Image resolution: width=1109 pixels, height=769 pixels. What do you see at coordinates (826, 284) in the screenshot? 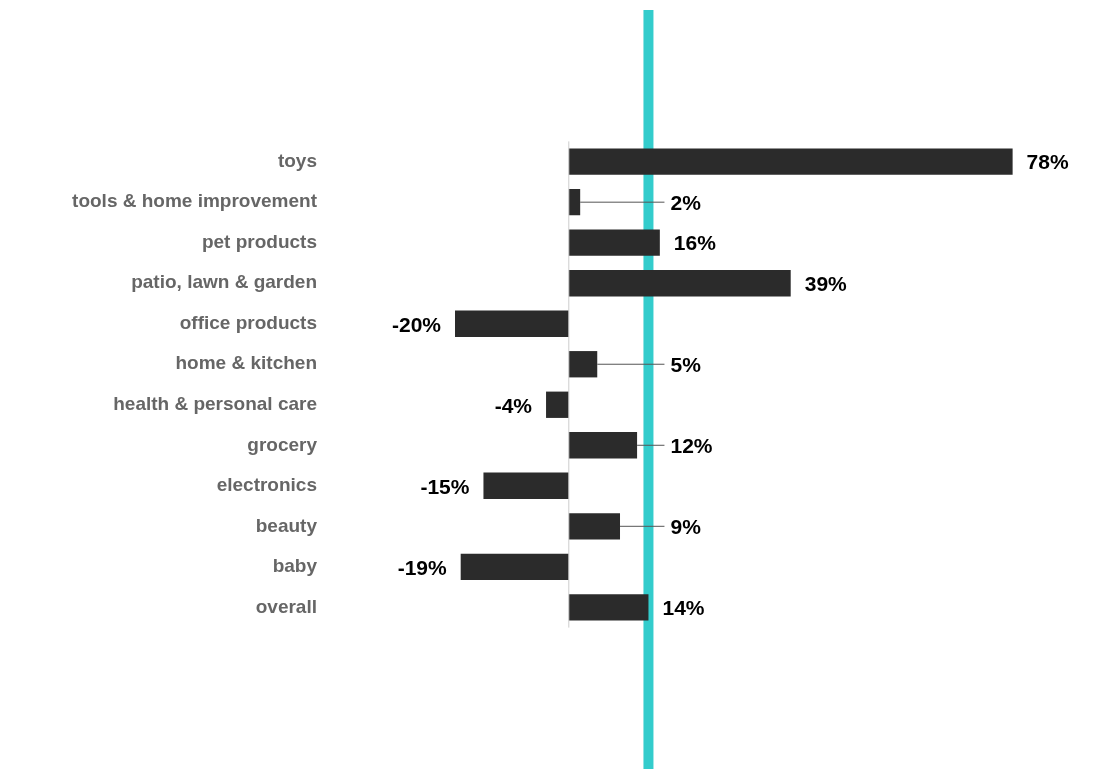
I see `data-label: 39%` at bounding box center [826, 284].